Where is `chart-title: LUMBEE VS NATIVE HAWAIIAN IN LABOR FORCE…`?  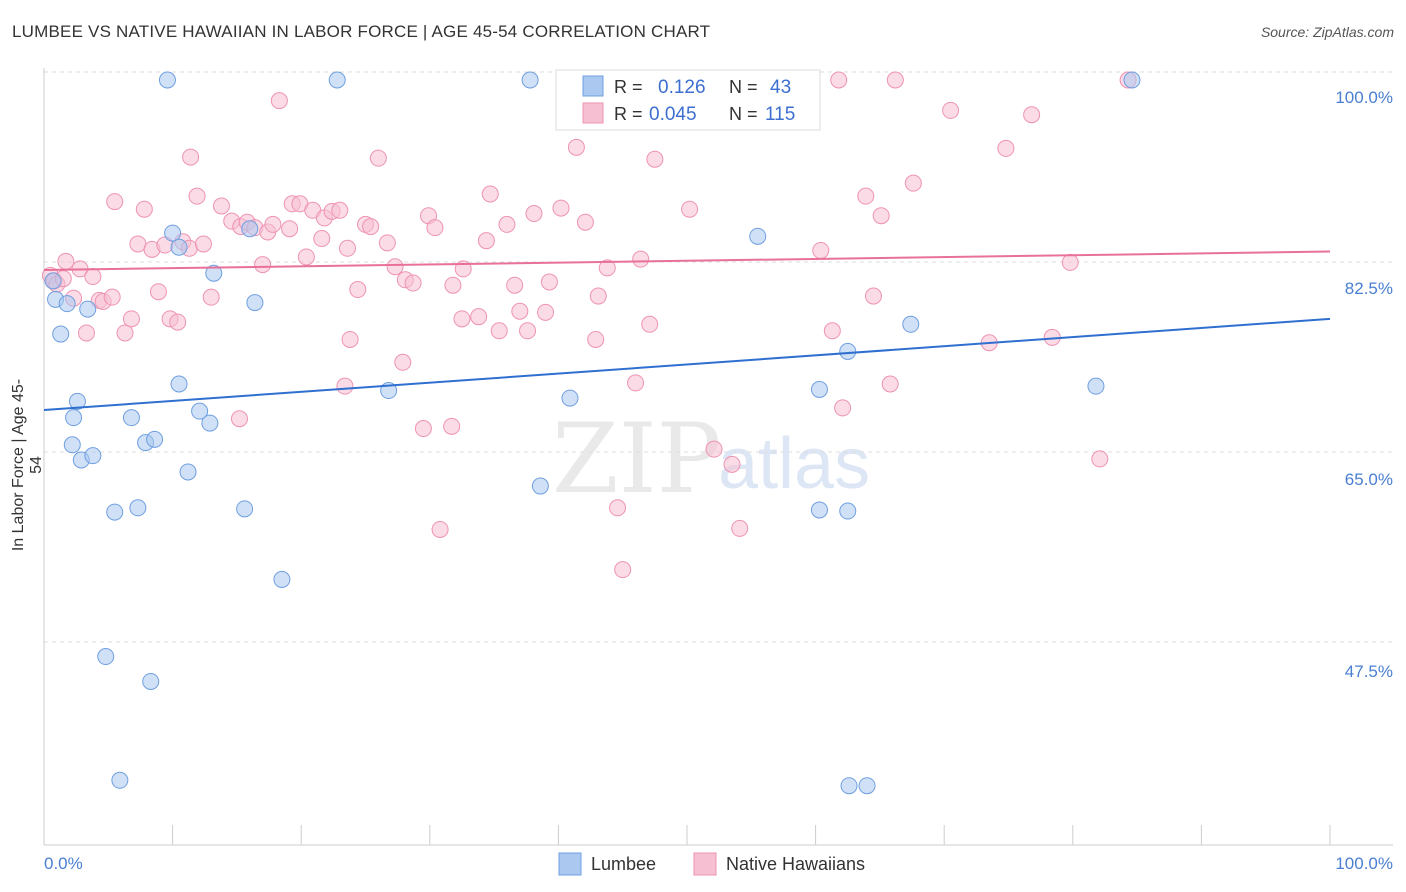 chart-title: LUMBEE VS NATIVE HAWAIIAN IN LABOR FORCE… is located at coordinates (361, 31).